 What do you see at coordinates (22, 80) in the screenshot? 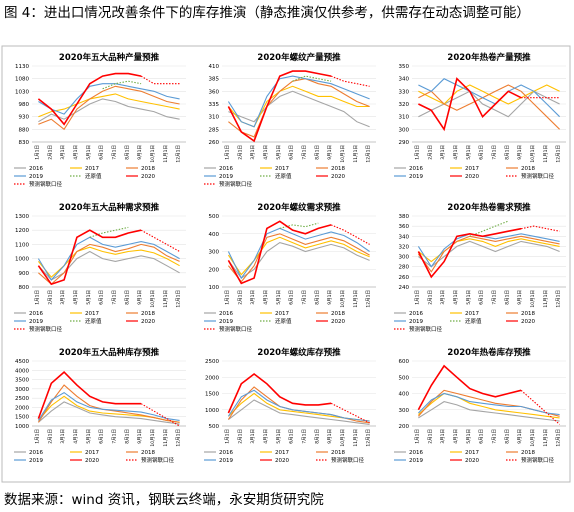
I see `y-tick-label: 1080` at bounding box center [22, 80].